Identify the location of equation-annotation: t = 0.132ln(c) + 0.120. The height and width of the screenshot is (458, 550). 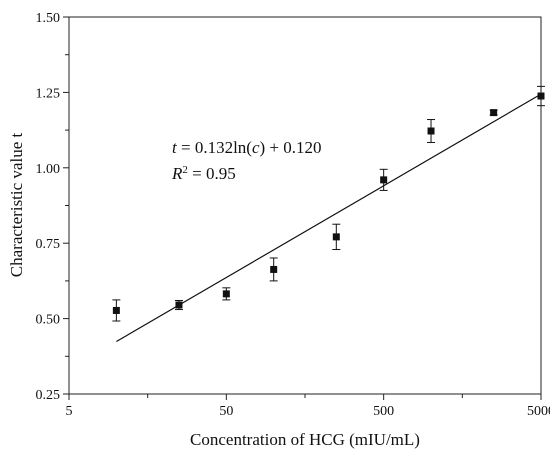
(247, 147).